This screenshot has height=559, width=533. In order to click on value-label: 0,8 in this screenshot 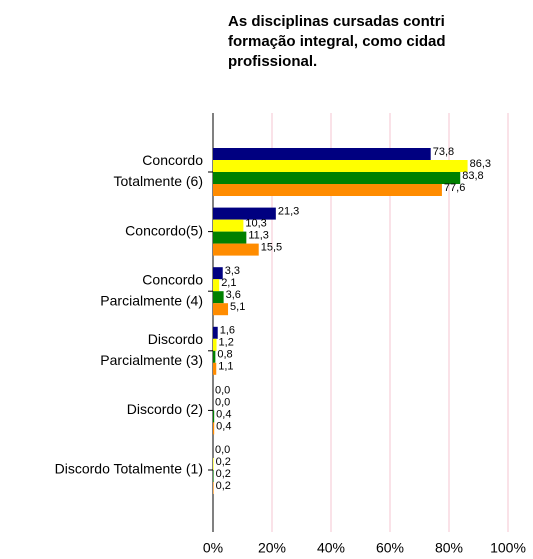, I will do `click(224, 355)`.